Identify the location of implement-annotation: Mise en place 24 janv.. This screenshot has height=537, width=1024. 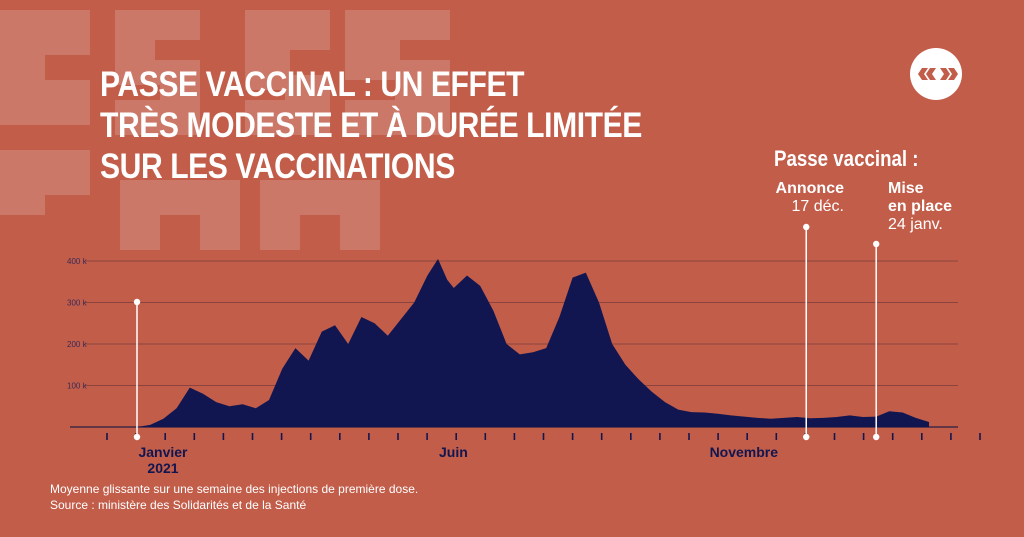
(920, 207).